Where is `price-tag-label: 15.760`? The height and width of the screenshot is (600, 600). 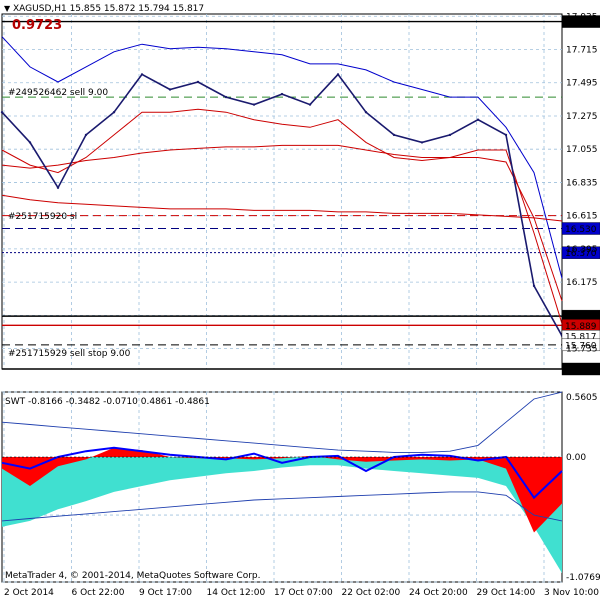 price-tag-label: 15.760 is located at coordinates (581, 346).